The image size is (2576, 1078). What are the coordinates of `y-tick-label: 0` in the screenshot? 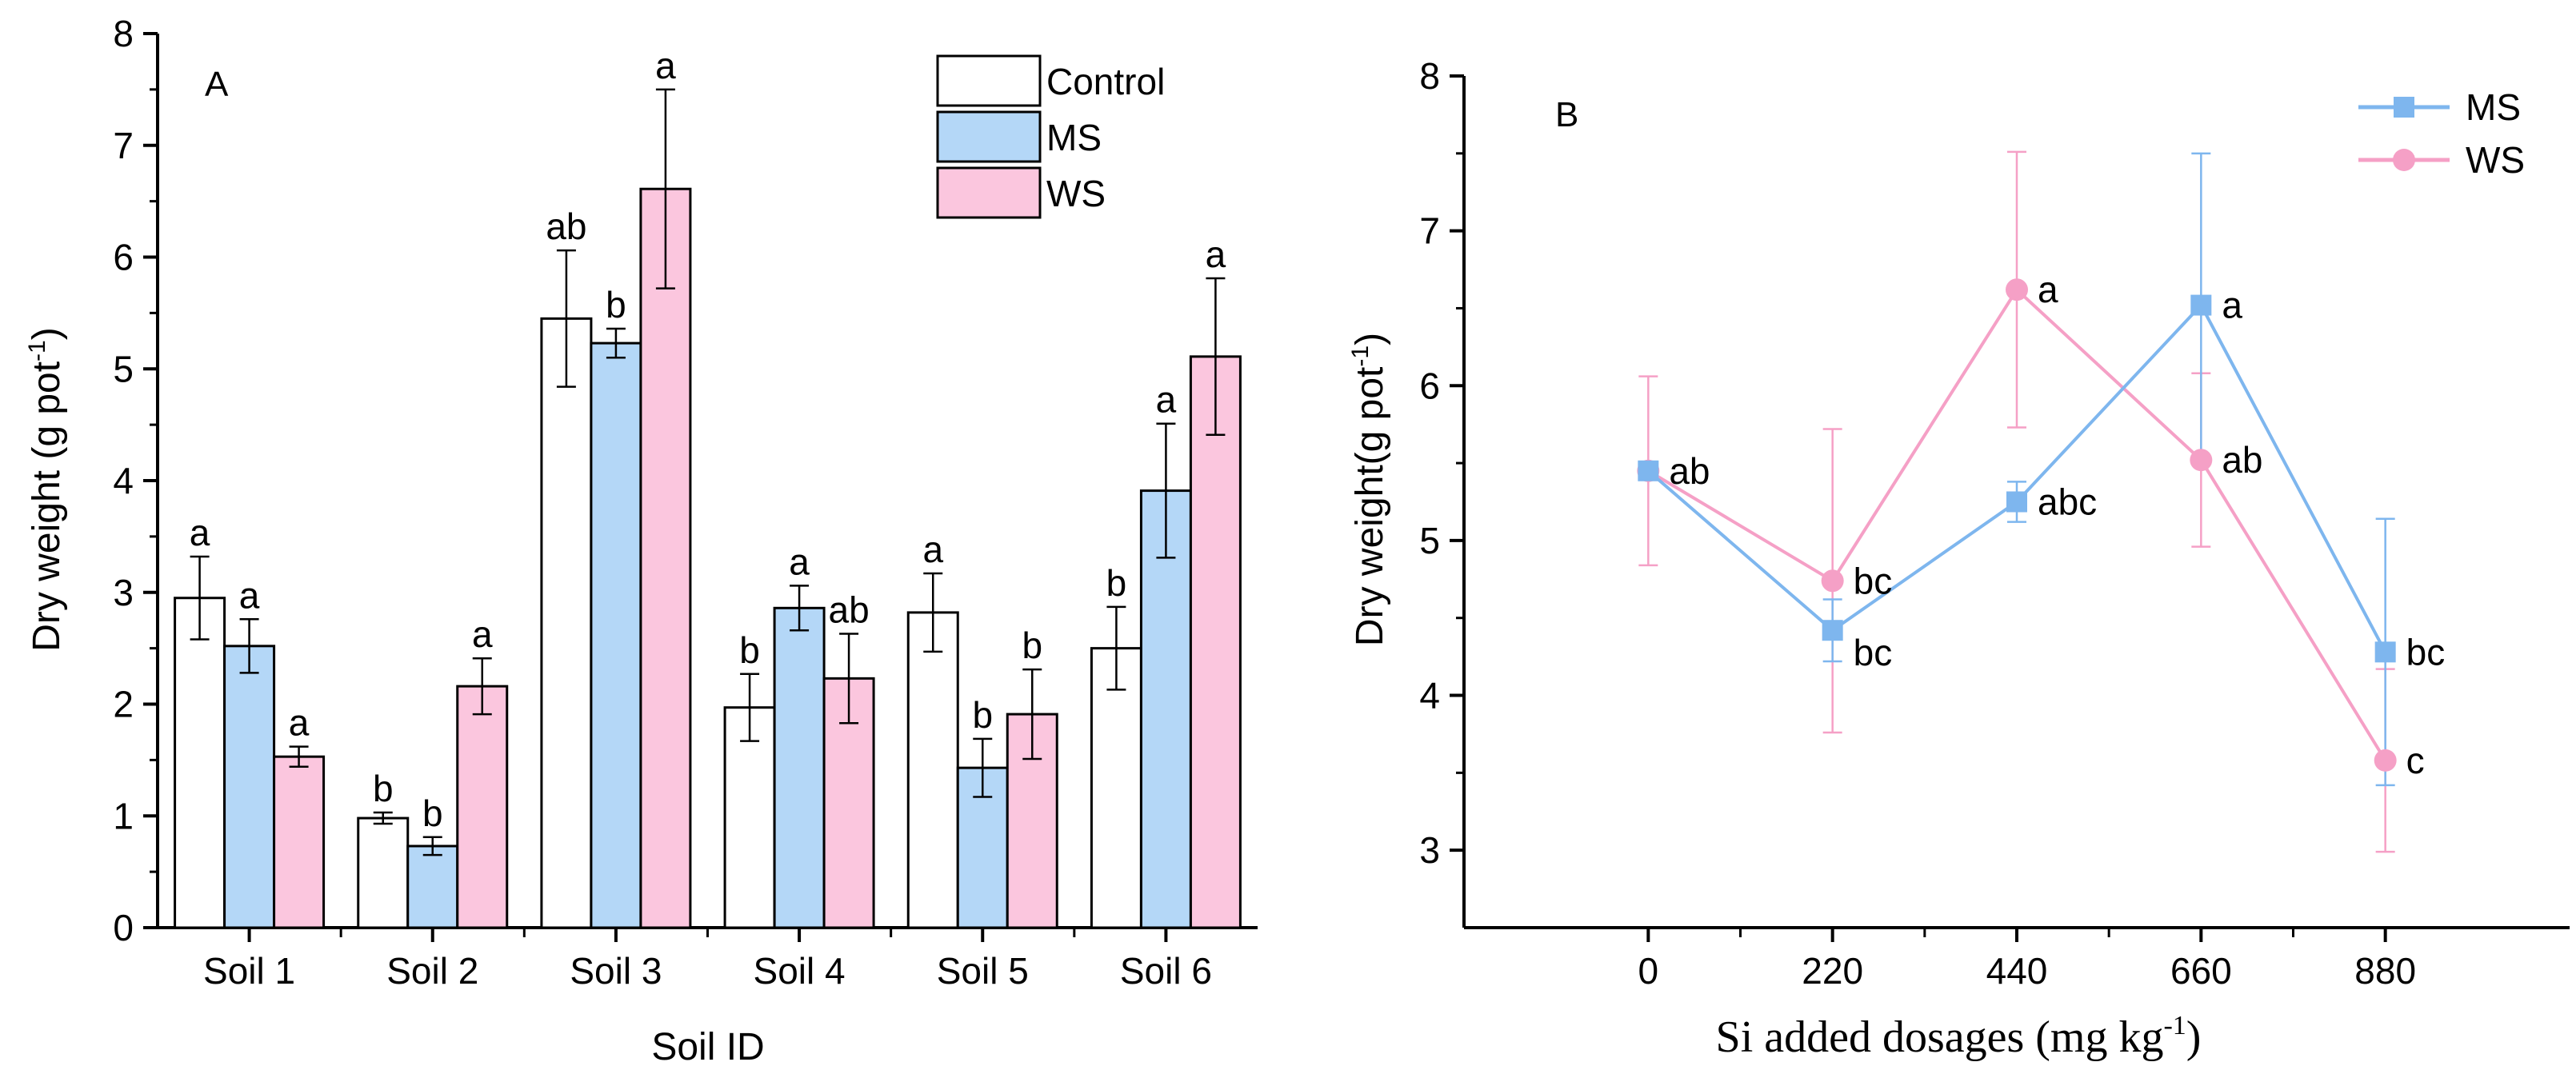 It's located at (123, 927).